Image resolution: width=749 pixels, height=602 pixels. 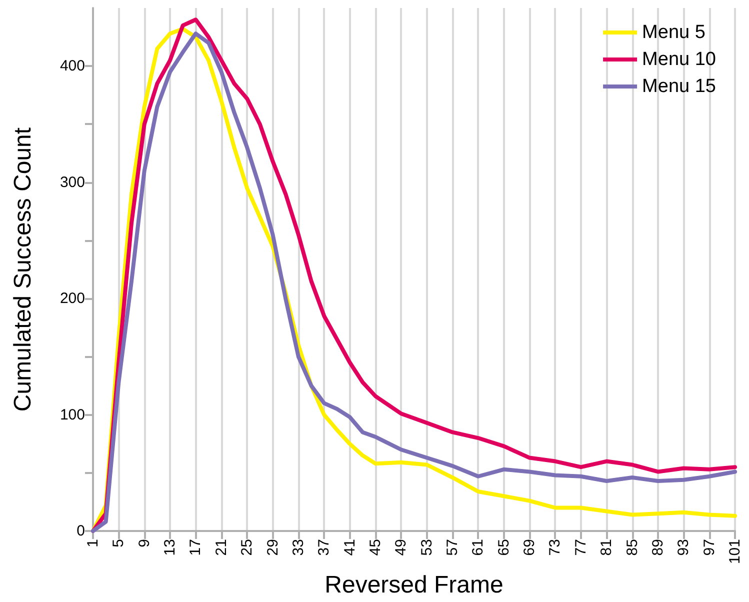 I want to click on x-tick-label: 49, so click(x=401, y=547).